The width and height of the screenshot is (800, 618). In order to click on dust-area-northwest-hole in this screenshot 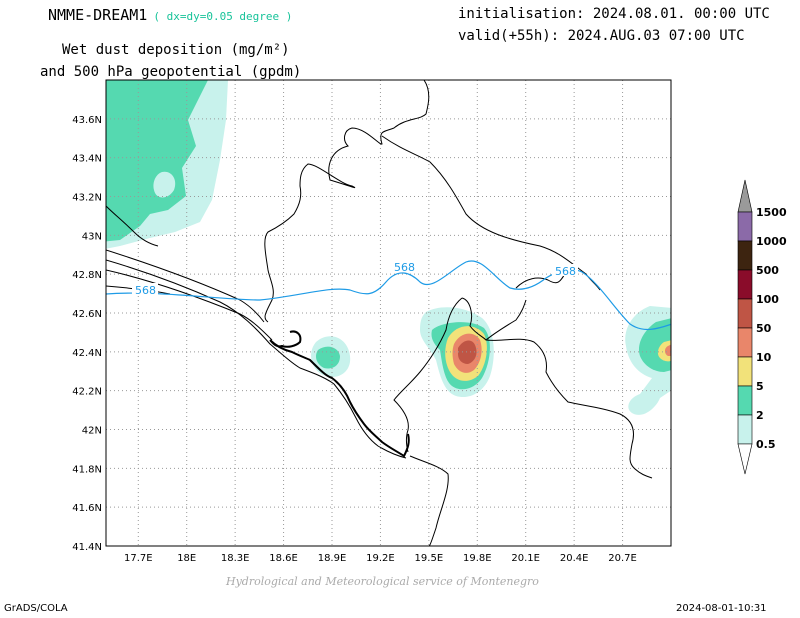, I will do `click(164, 184)`.